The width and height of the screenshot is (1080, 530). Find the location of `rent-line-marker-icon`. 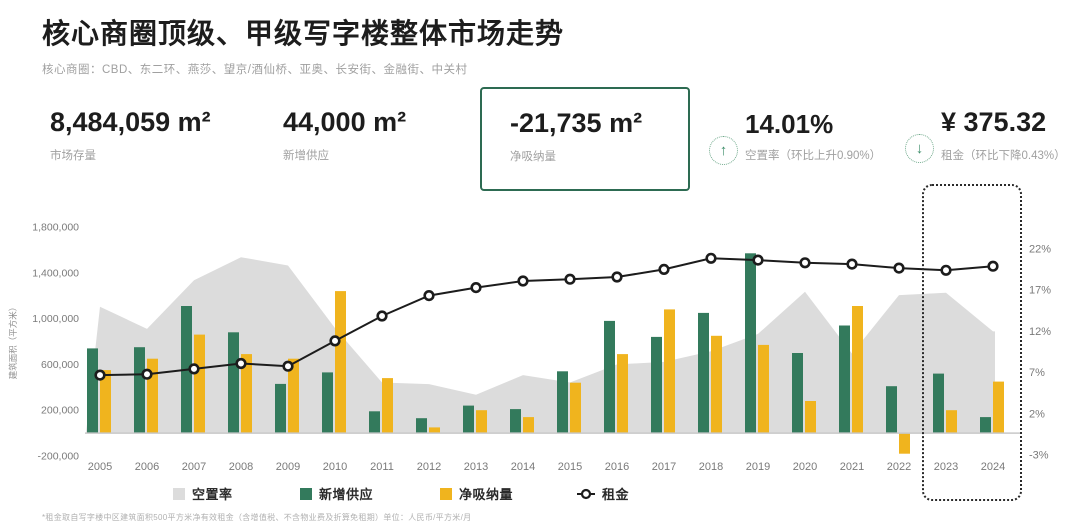

rent-line-marker-icon is located at coordinates (586, 493).